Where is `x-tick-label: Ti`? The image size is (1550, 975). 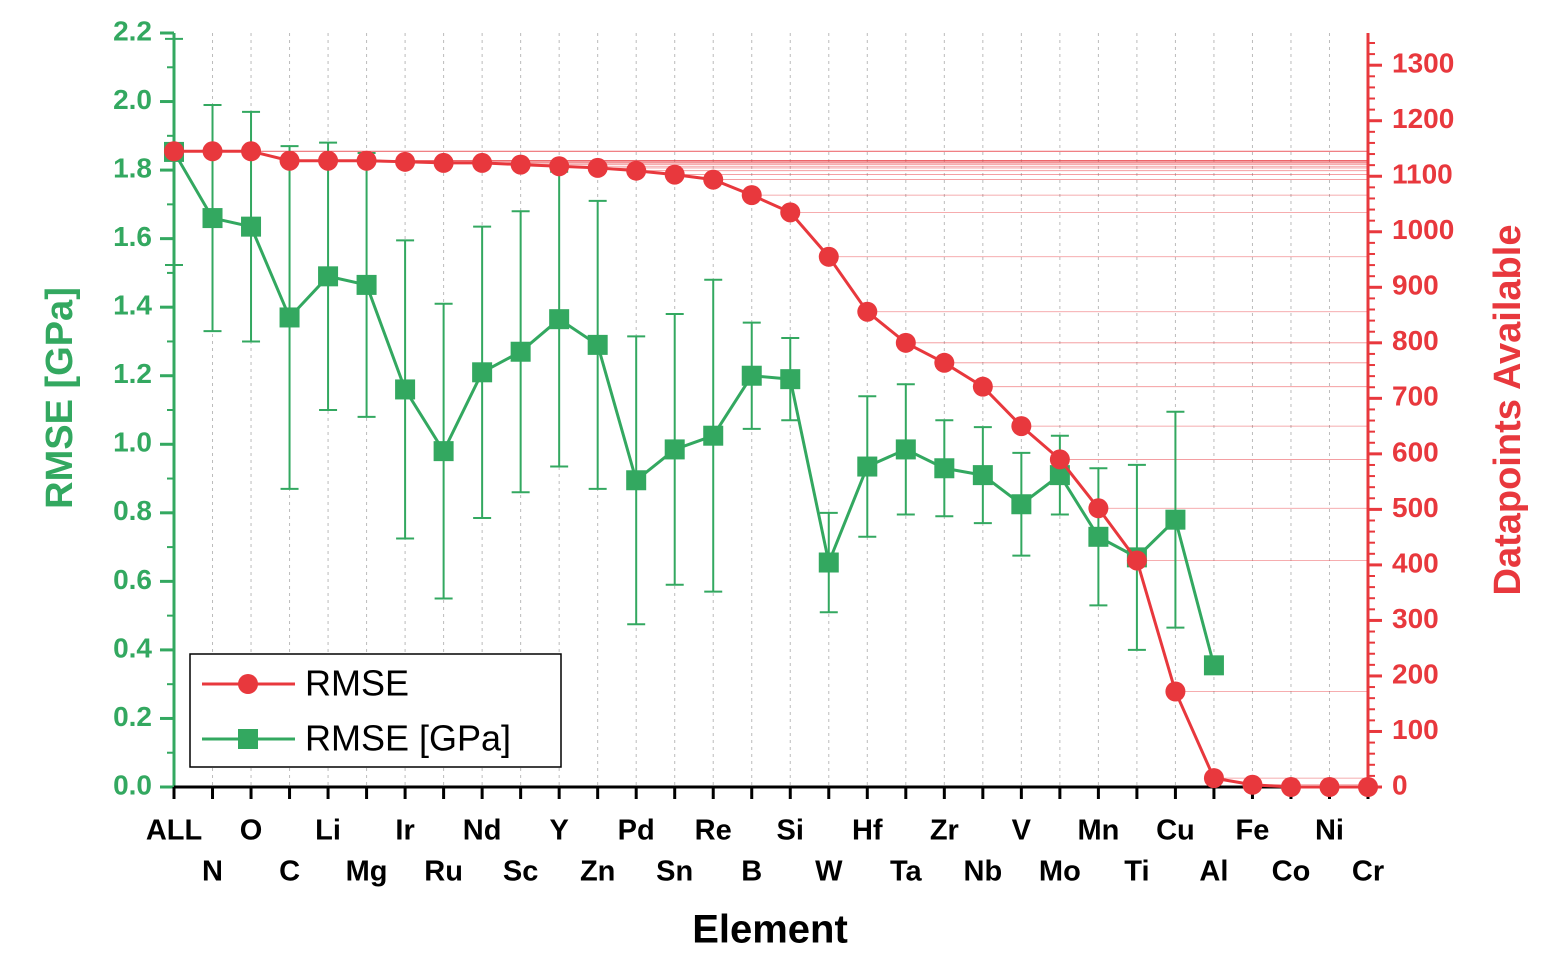 x-tick-label: Ti is located at coordinates (1136, 872).